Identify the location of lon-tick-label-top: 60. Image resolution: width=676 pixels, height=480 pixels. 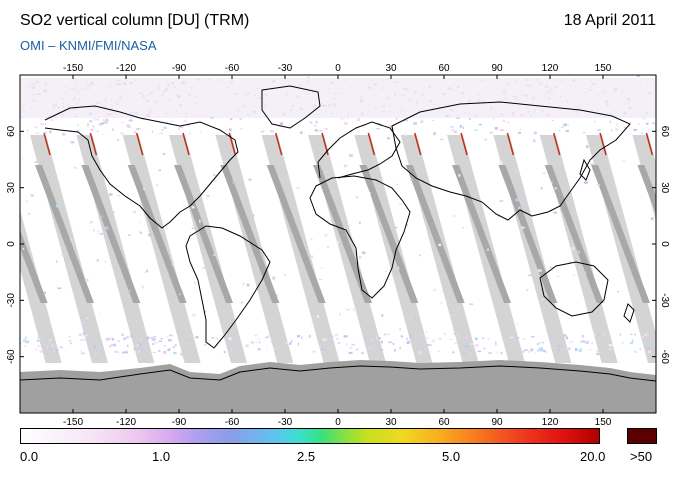
(444, 68).